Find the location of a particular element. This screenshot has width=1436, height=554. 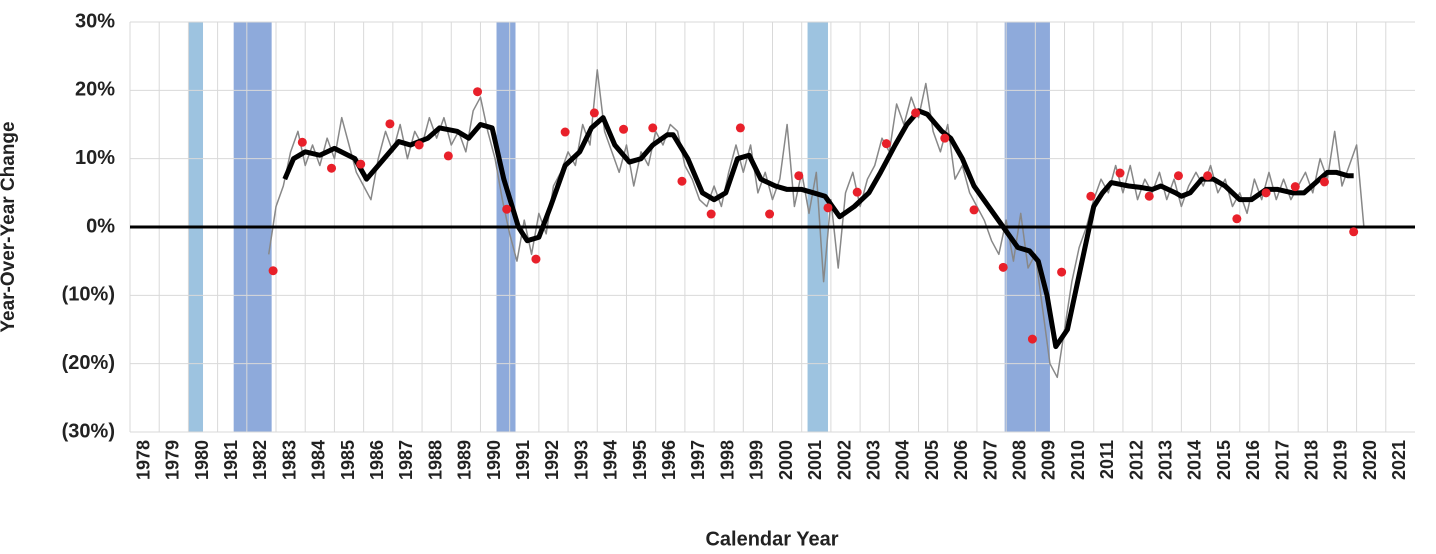

x-tick-label: 1985 is located at coordinates (348, 460).